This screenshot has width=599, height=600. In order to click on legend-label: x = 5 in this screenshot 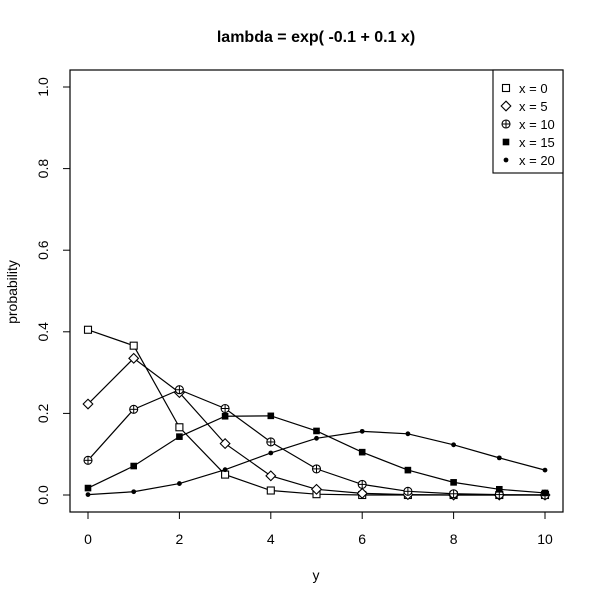, I will do `click(533, 106)`.